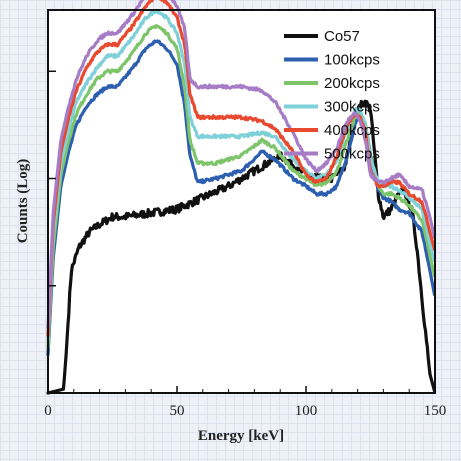 The height and width of the screenshot is (461, 461). Describe the element at coordinates (352, 130) in the screenshot. I see `legend-label-400kcps: 400kcps` at that location.